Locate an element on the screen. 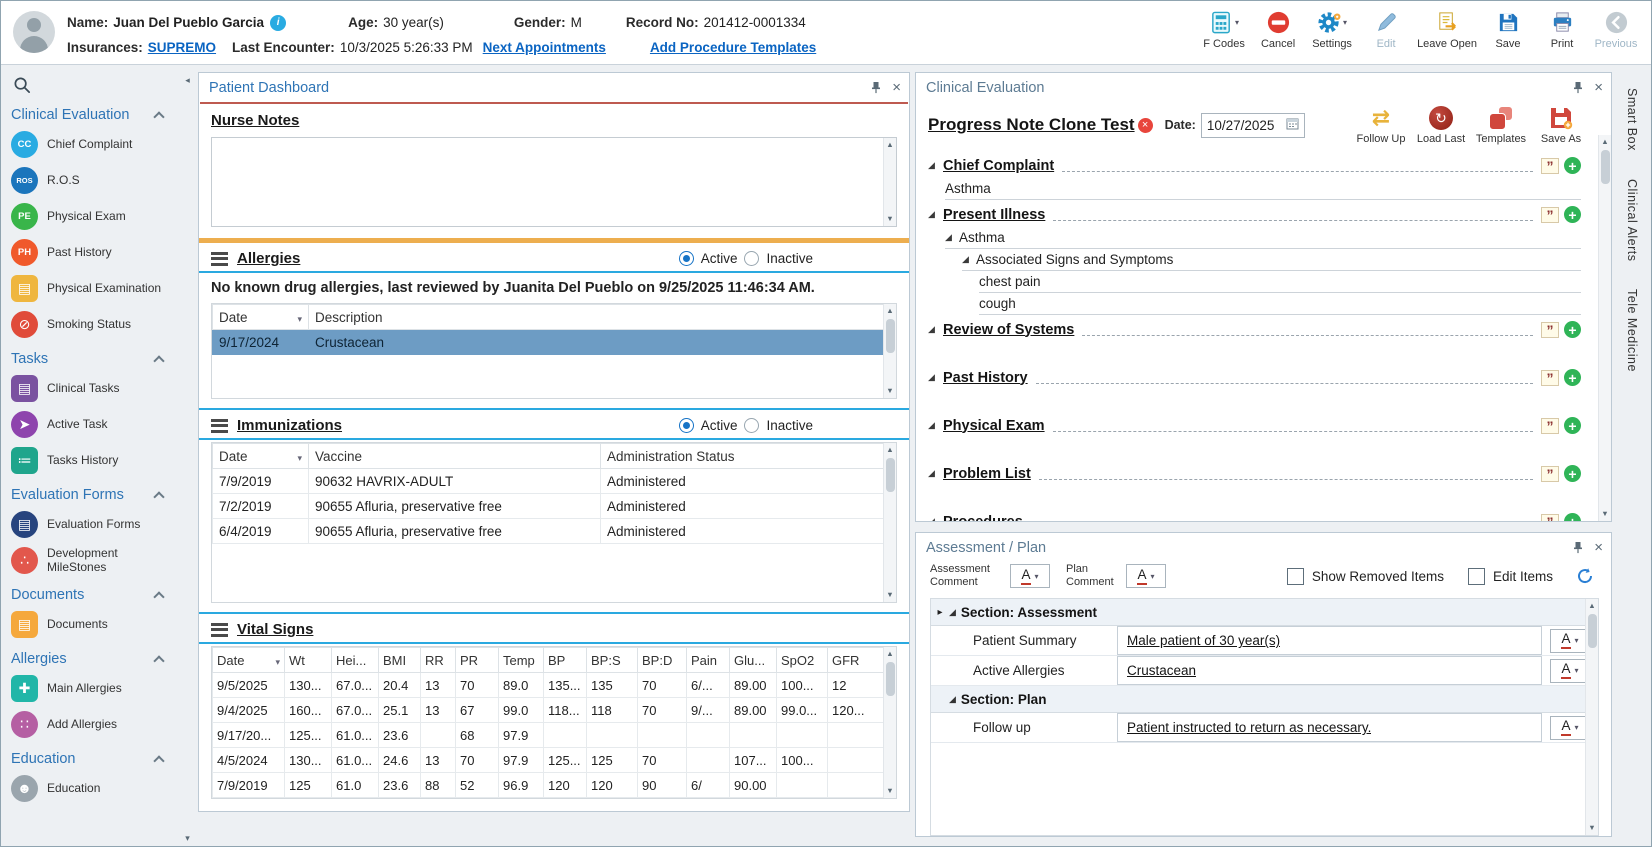 This screenshot has height=847, width=1652. note-title: Progress Note Clone Test is located at coordinates (1031, 124).